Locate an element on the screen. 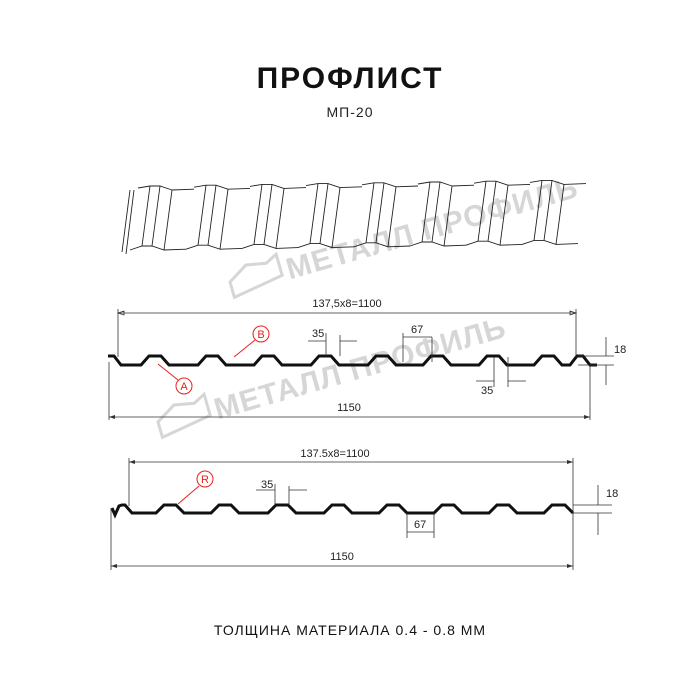 The width and height of the screenshot is (700, 700). profile-b: 137.5x8=1100 1150 35 67 18 R is located at coordinates (364, 509).